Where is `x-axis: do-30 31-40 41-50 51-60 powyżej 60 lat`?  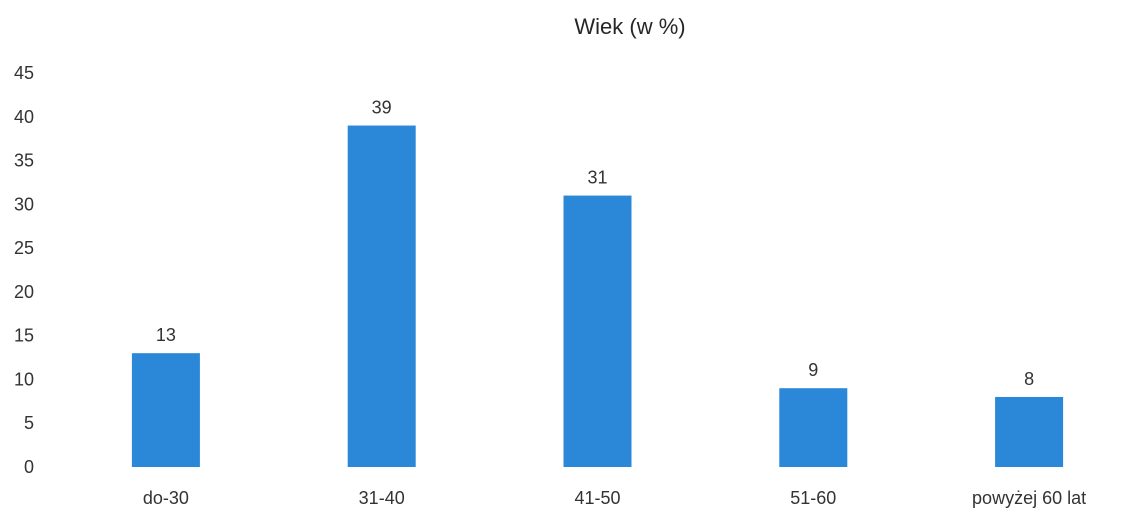 x-axis: do-30 31-40 41-50 51-60 powyżej 60 lat is located at coordinates (614, 498).